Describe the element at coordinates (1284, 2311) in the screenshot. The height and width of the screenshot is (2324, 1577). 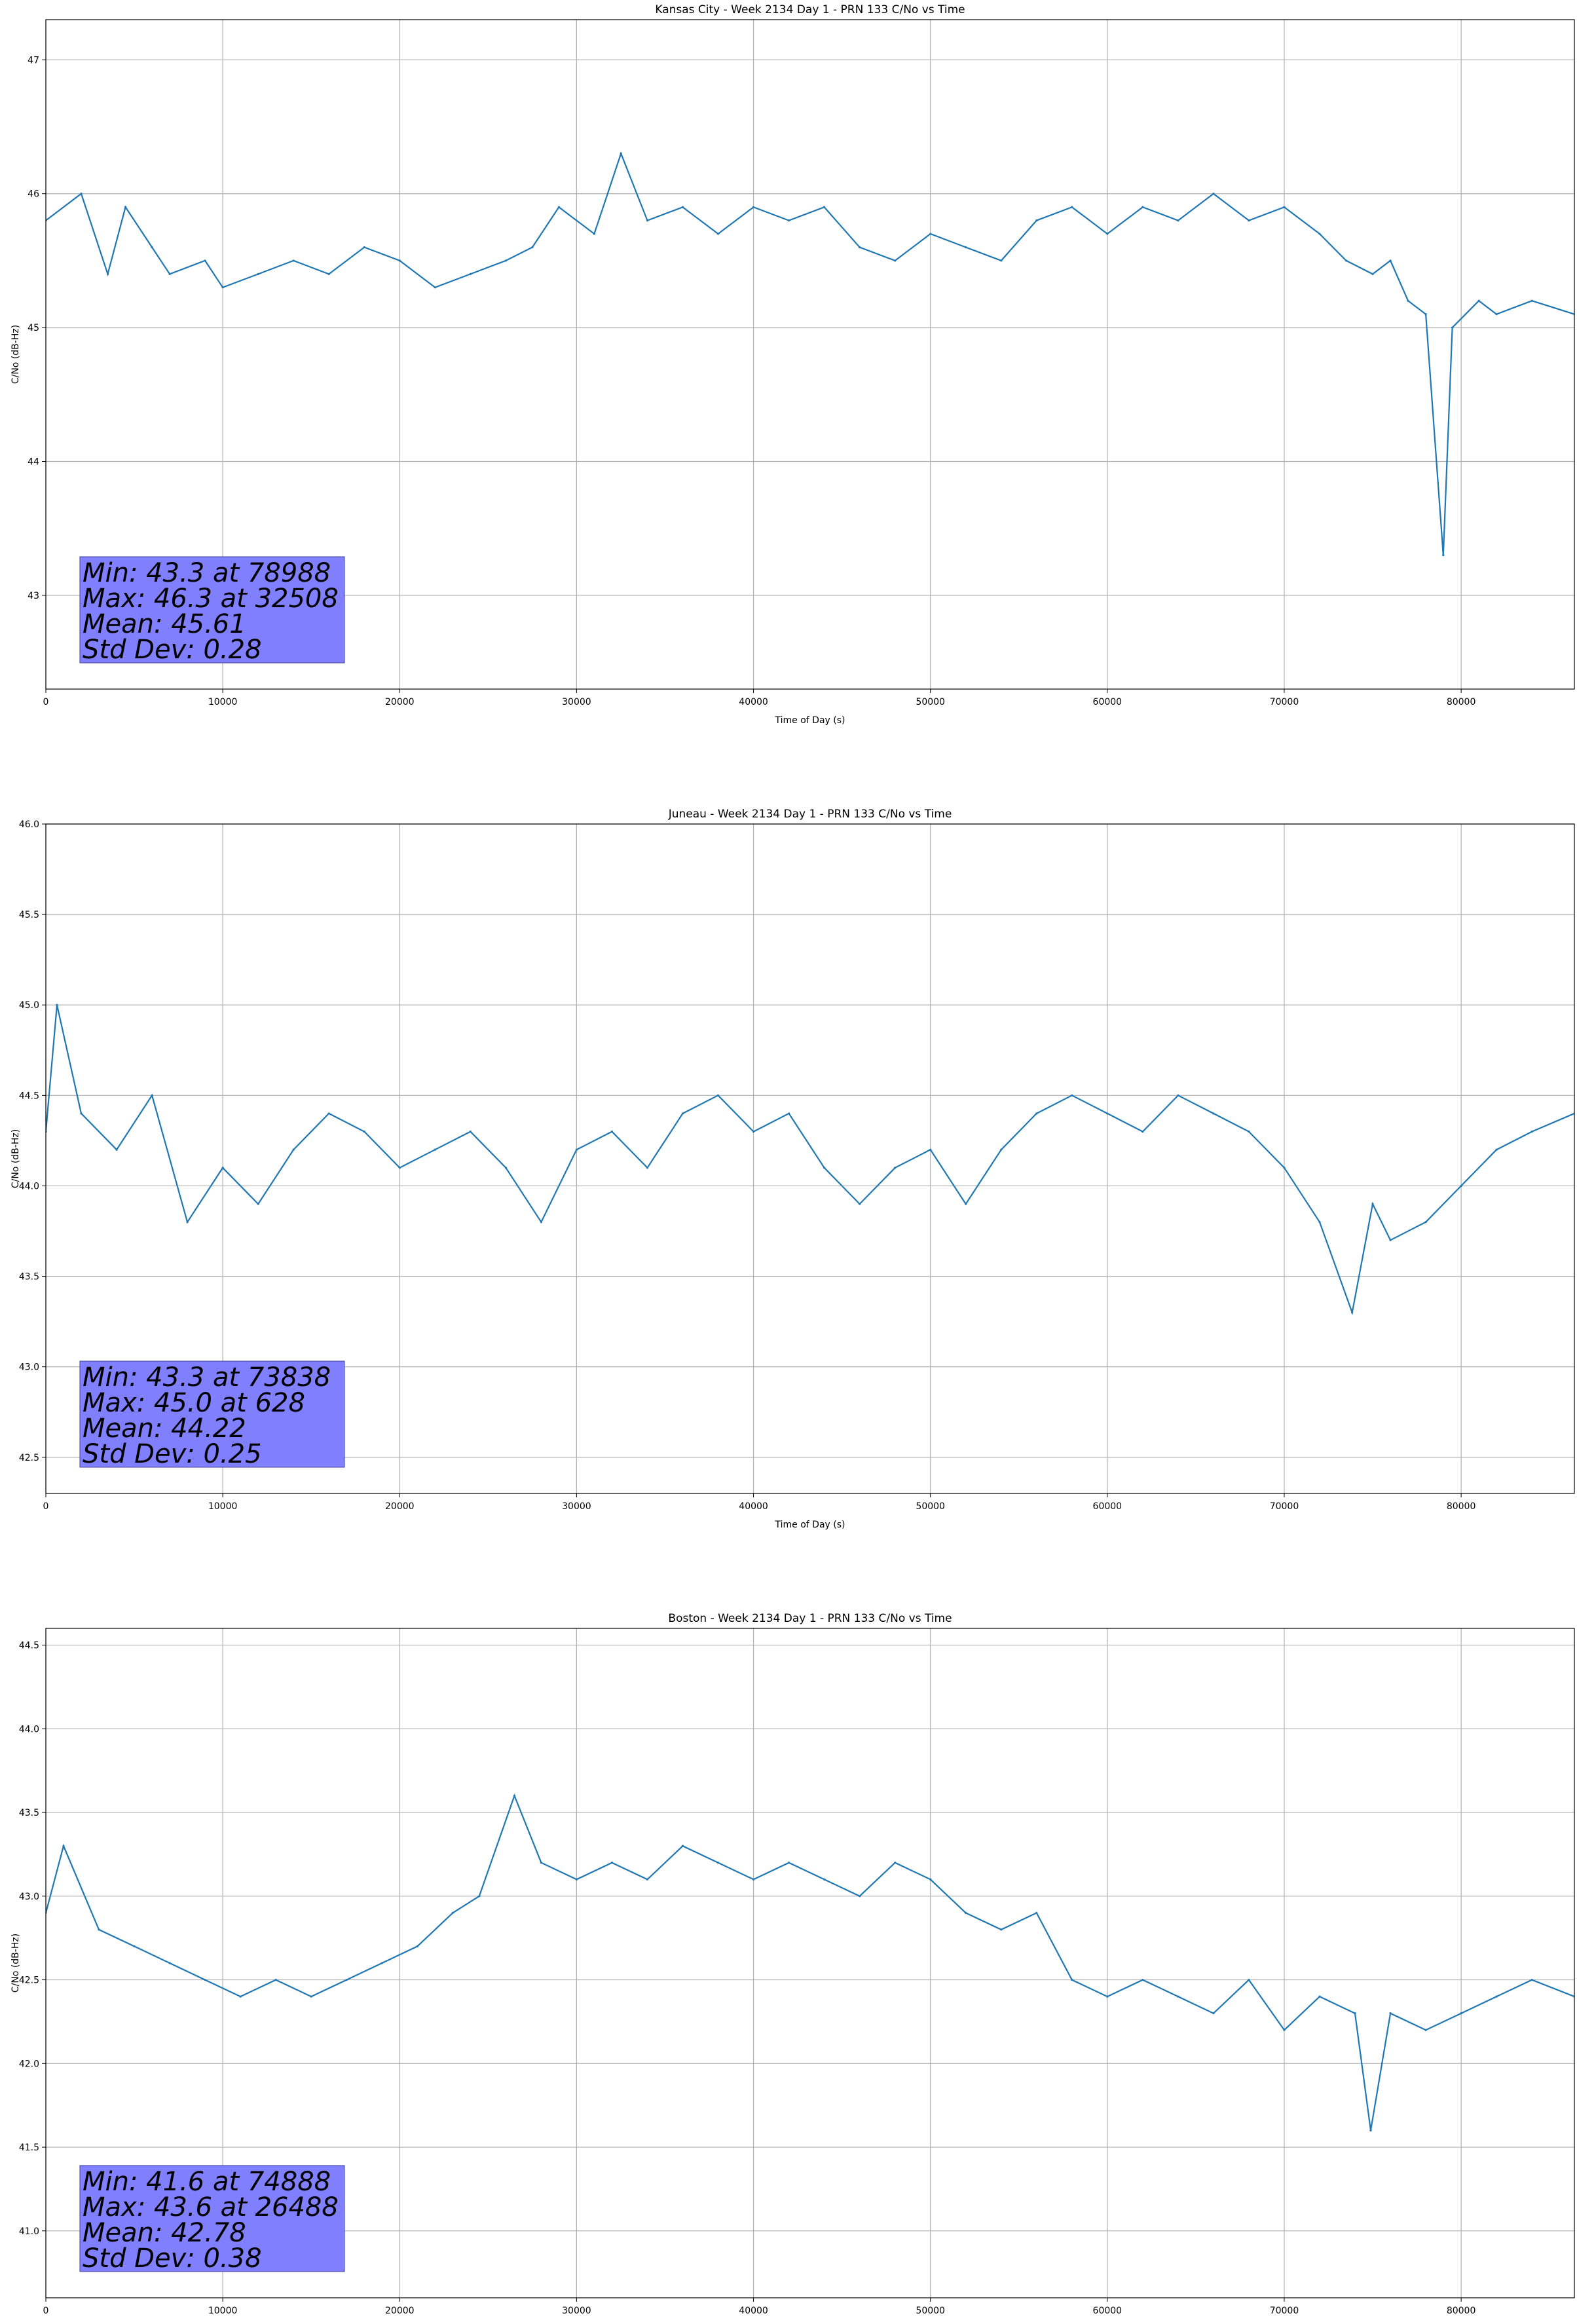
I see `x-tick-label: 70000` at that location.